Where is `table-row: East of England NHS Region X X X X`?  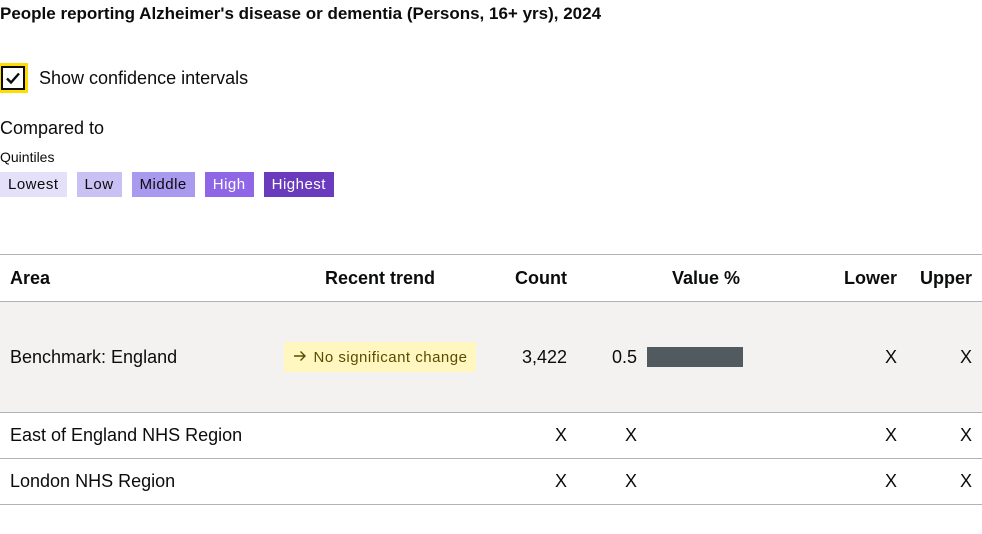
table-row: East of England NHS Region X X X X is located at coordinates (491, 436).